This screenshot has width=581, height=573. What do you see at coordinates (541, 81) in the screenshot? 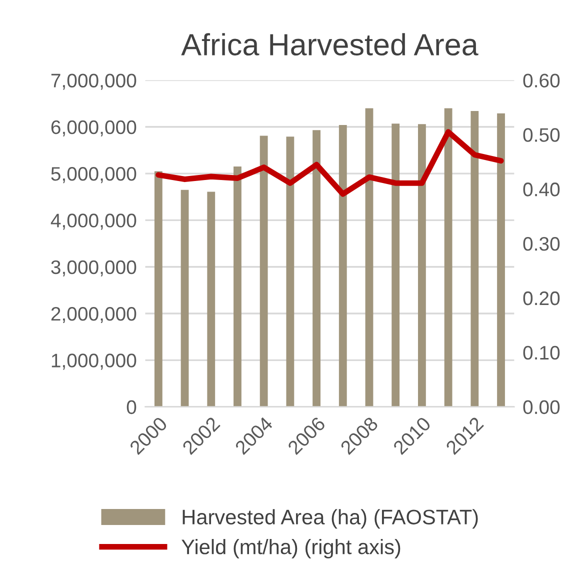
I see `y2-tick-label: 0.60` at bounding box center [541, 81].